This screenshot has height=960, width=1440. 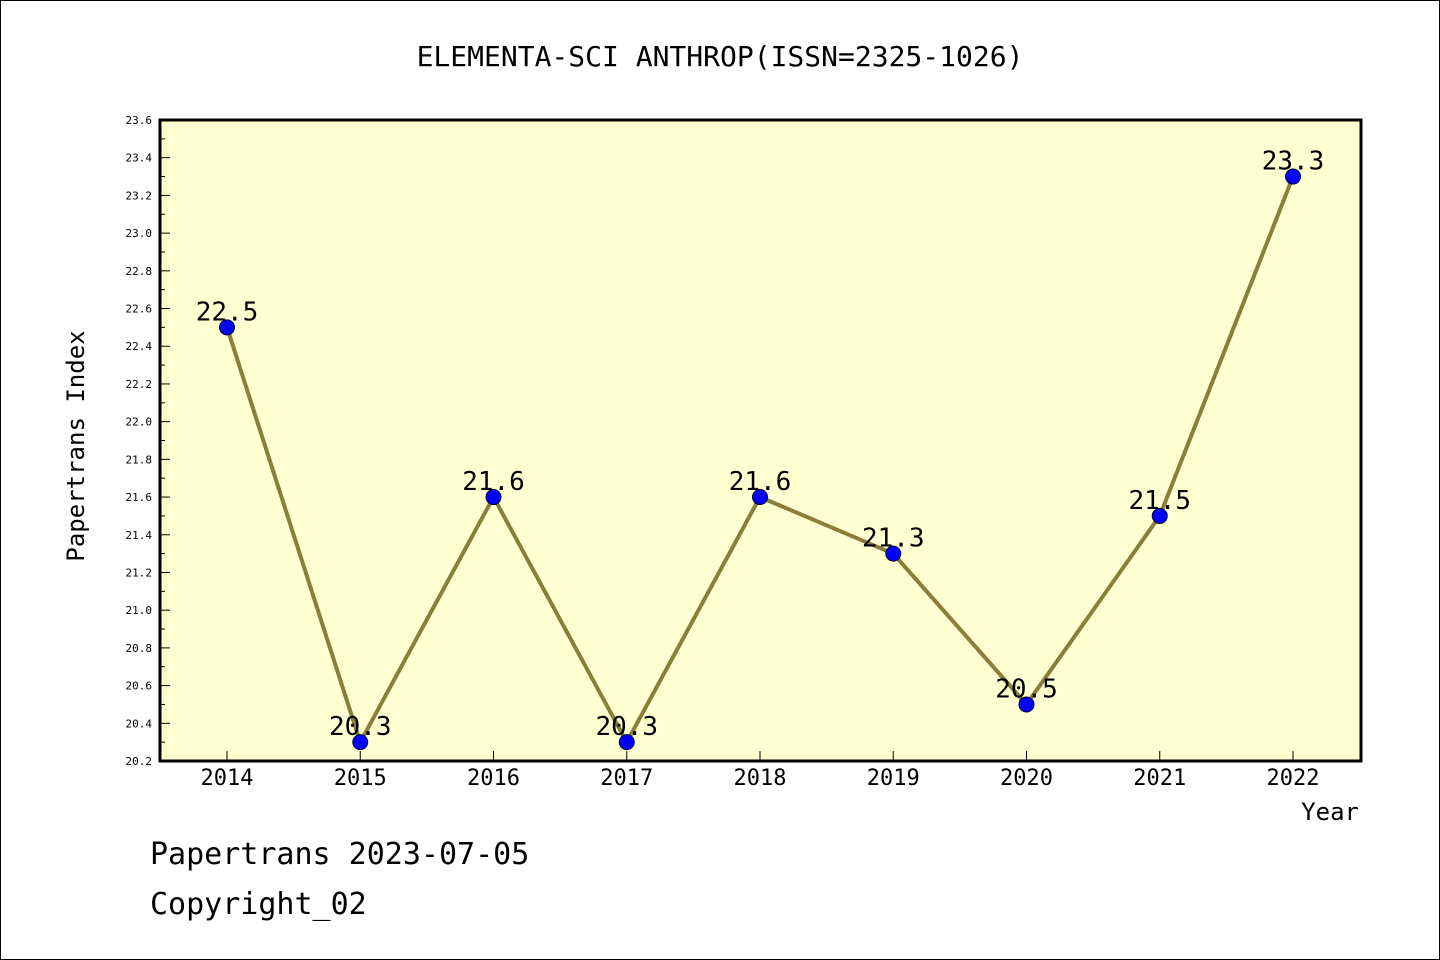 What do you see at coordinates (139, 195) in the screenshot?
I see `y-tick-label: 23.2` at bounding box center [139, 195].